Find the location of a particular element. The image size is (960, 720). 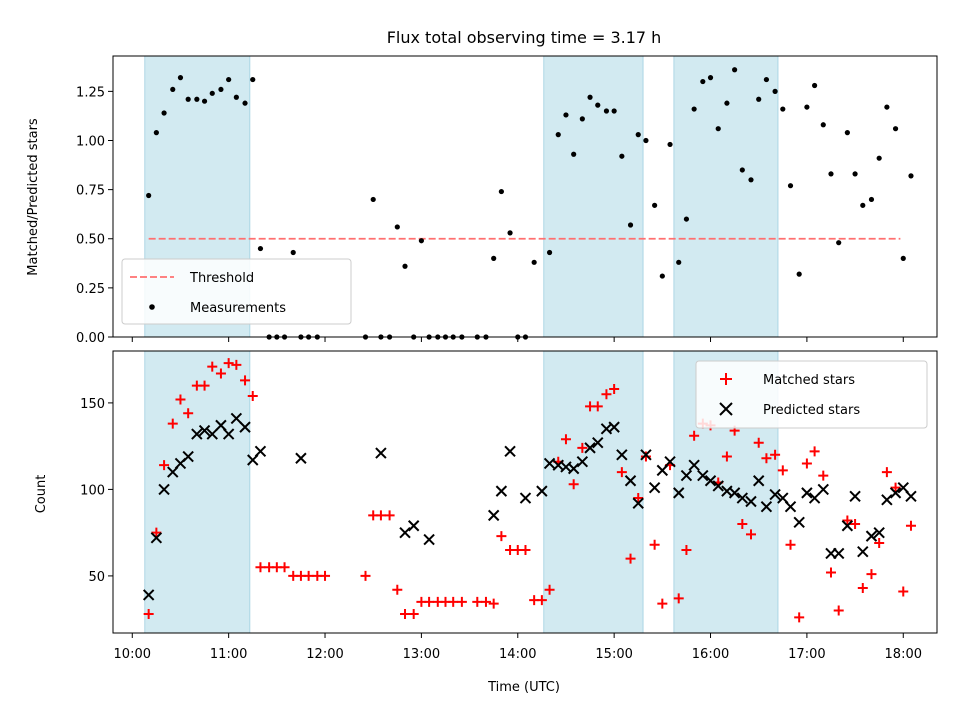

y-tick-label: 1.00 is located at coordinates (90, 141).